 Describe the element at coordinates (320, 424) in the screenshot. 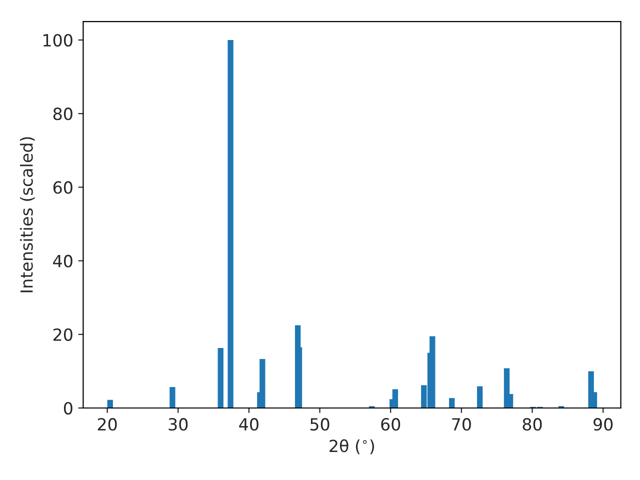

I see `x-tick-label: 50` at that location.